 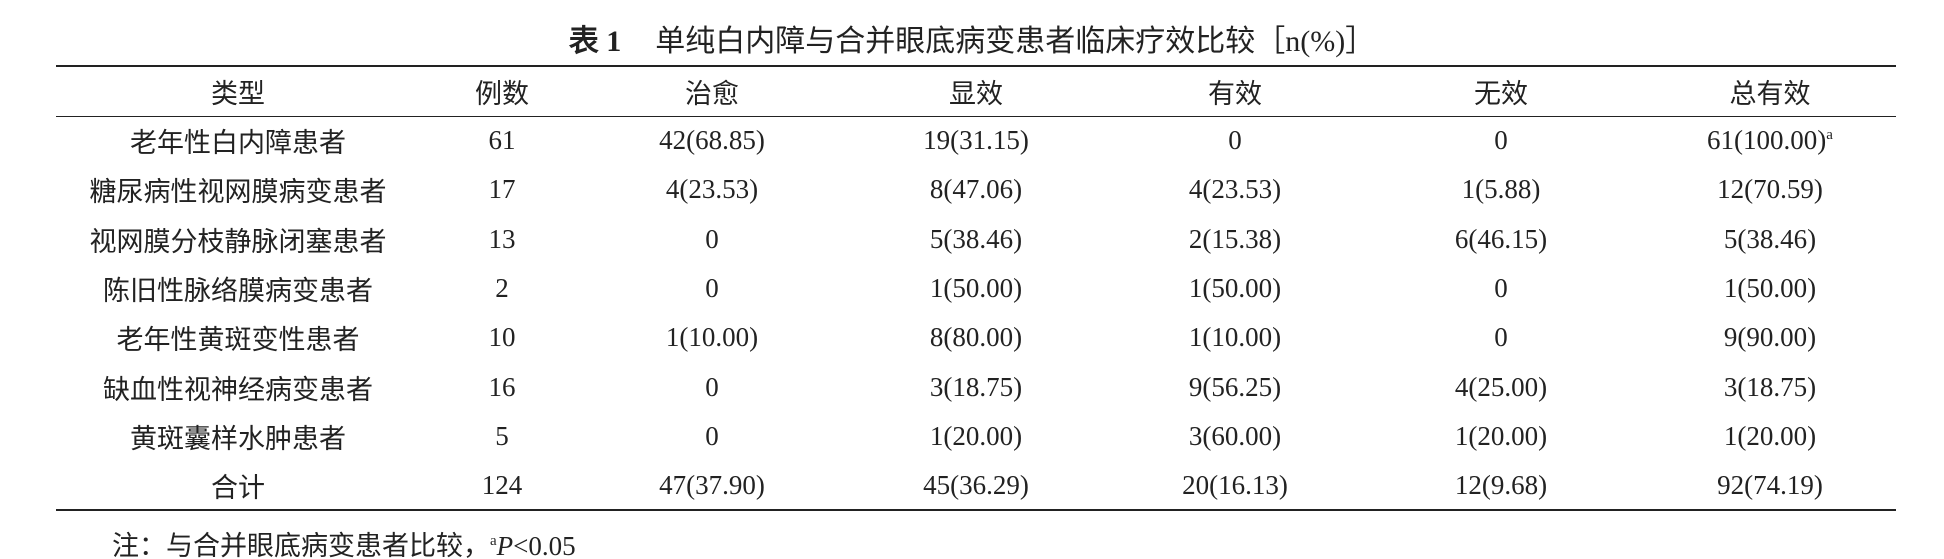 What do you see at coordinates (712, 93) in the screenshot?
I see `header-cell: 治愈` at bounding box center [712, 93].